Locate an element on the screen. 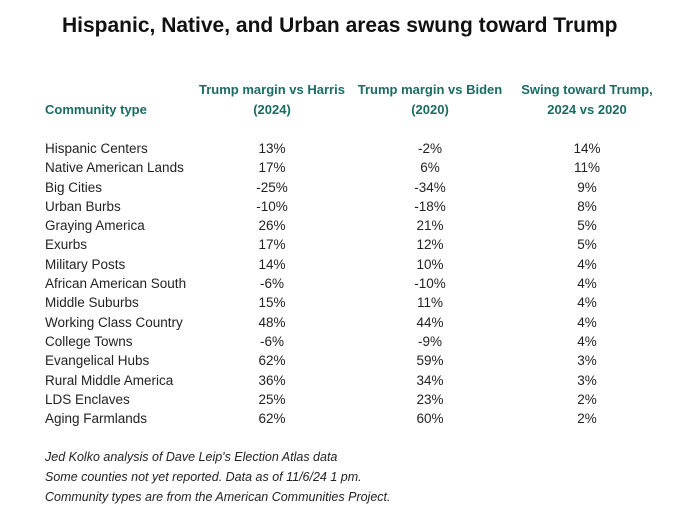  cell-community-type: Urban Burbs is located at coordinates (83, 206).